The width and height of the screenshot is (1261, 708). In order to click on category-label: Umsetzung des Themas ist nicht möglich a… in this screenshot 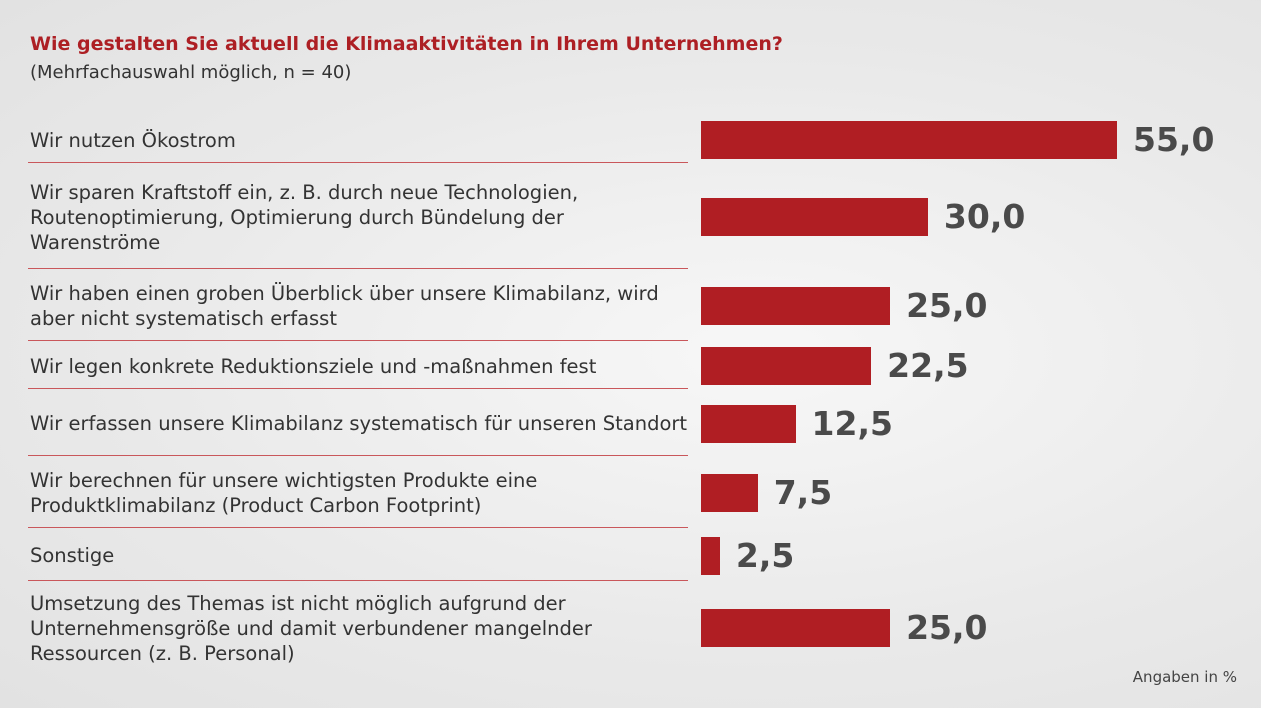, I will do `click(311, 628)`.